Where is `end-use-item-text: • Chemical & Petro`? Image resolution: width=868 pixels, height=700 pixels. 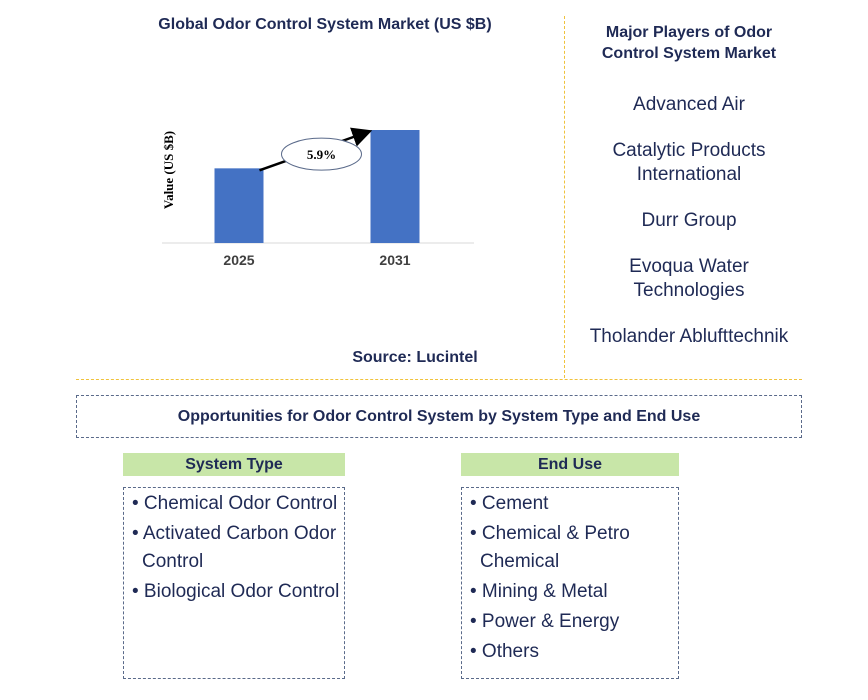 end-use-item-text: • Chemical & Petro is located at coordinates (550, 533).